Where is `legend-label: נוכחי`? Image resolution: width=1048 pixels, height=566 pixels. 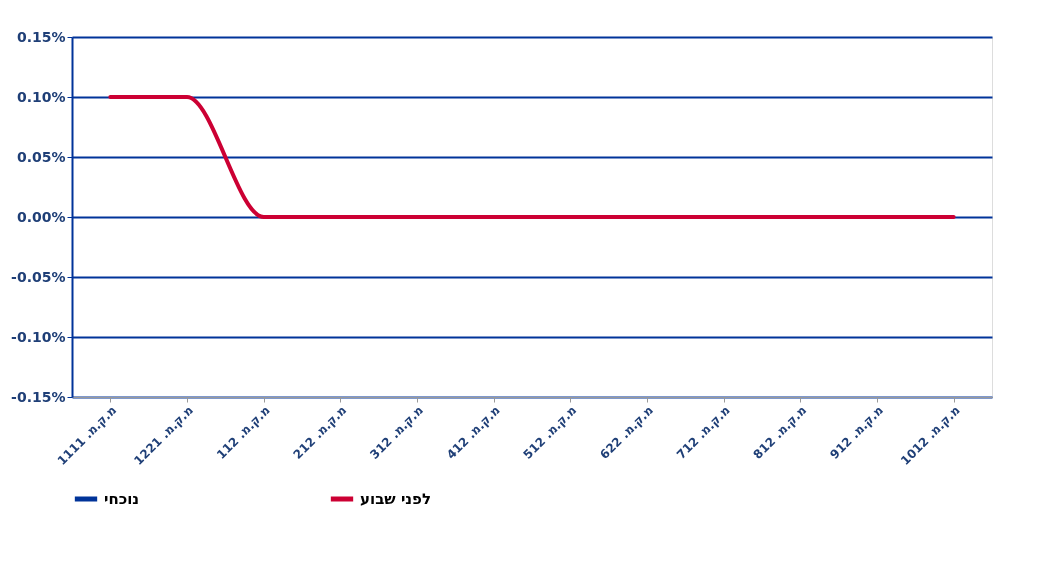 legend-label: נוכחי is located at coordinates (122, 499).